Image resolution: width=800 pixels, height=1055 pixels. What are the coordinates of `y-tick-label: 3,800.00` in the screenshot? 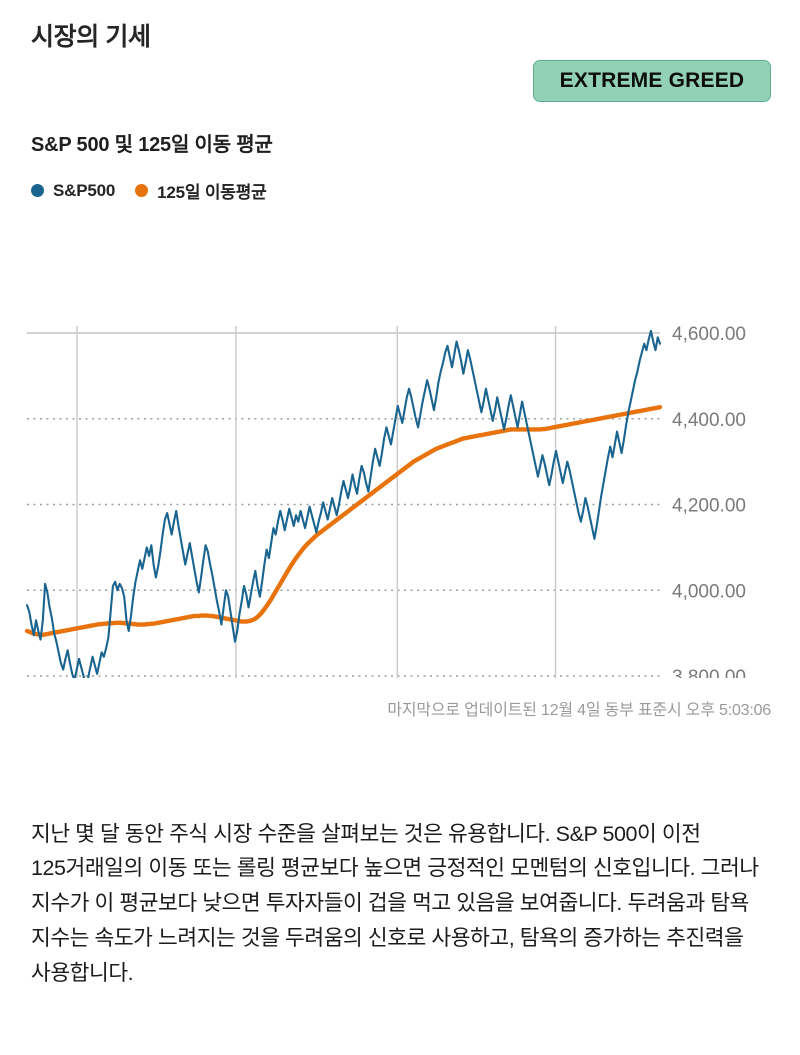 It's located at (709, 672).